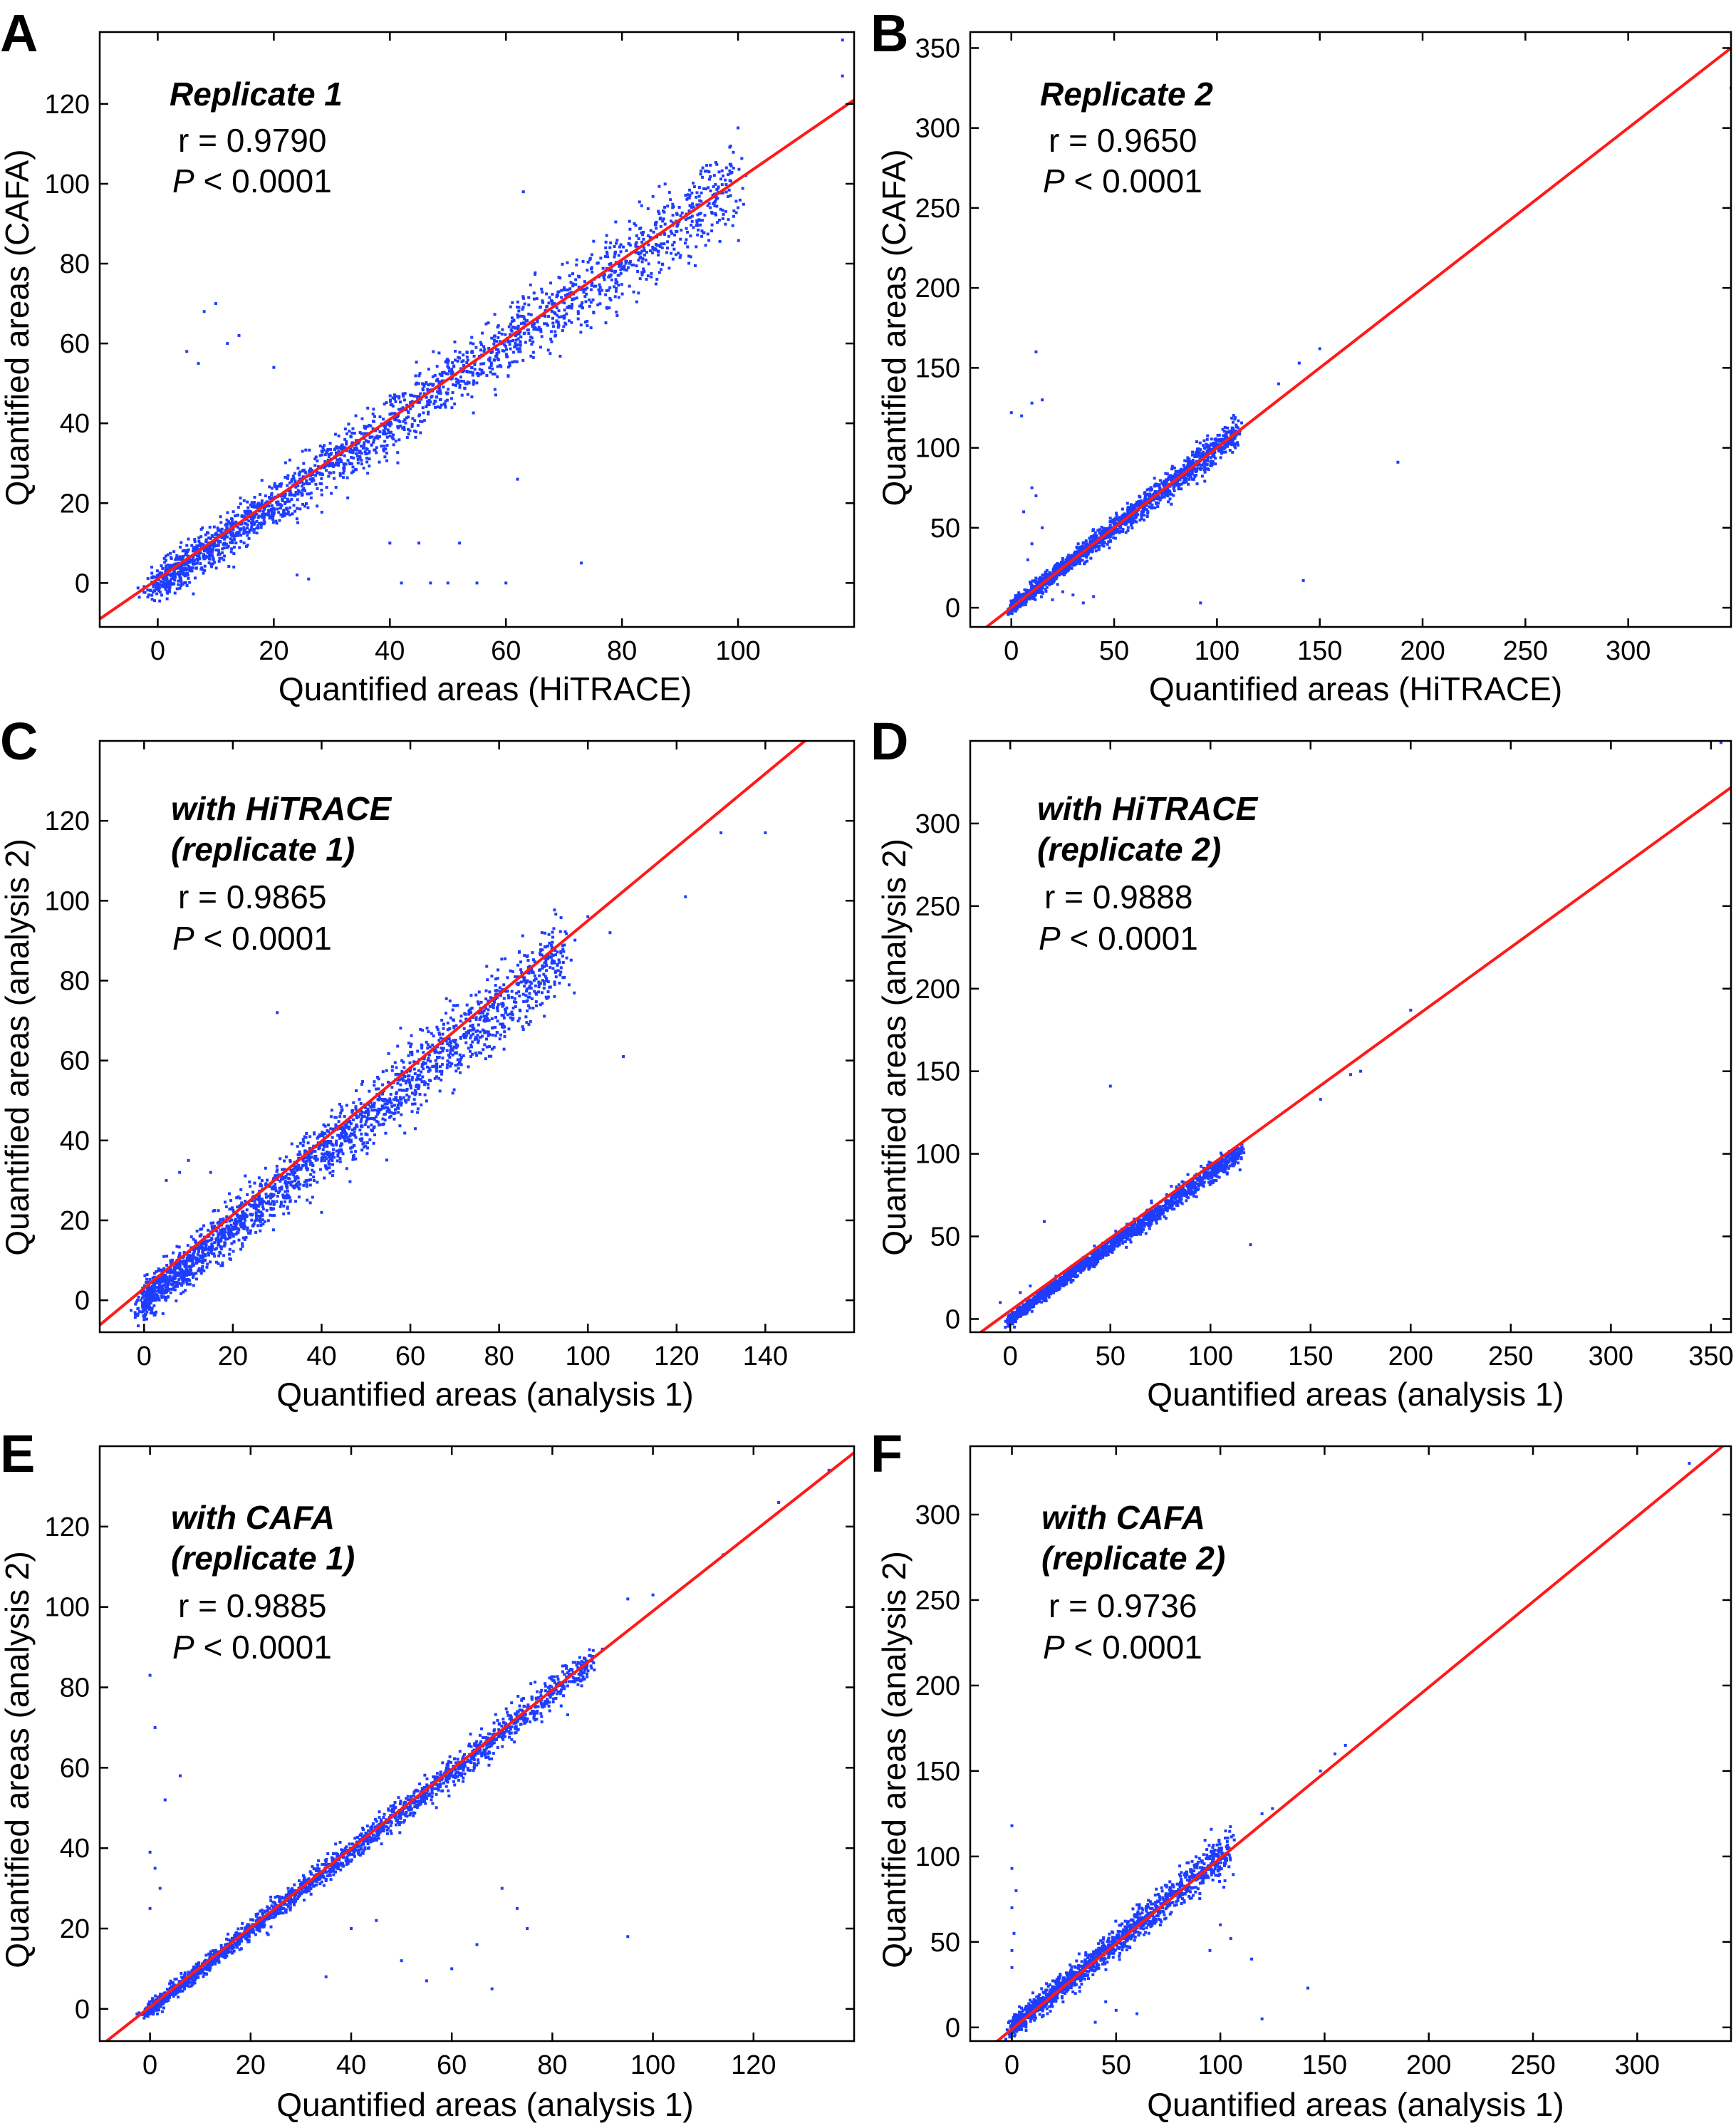  What do you see at coordinates (1122, 180) in the screenshot?
I see `annotation-p: P < 0.0001` at bounding box center [1122, 180].